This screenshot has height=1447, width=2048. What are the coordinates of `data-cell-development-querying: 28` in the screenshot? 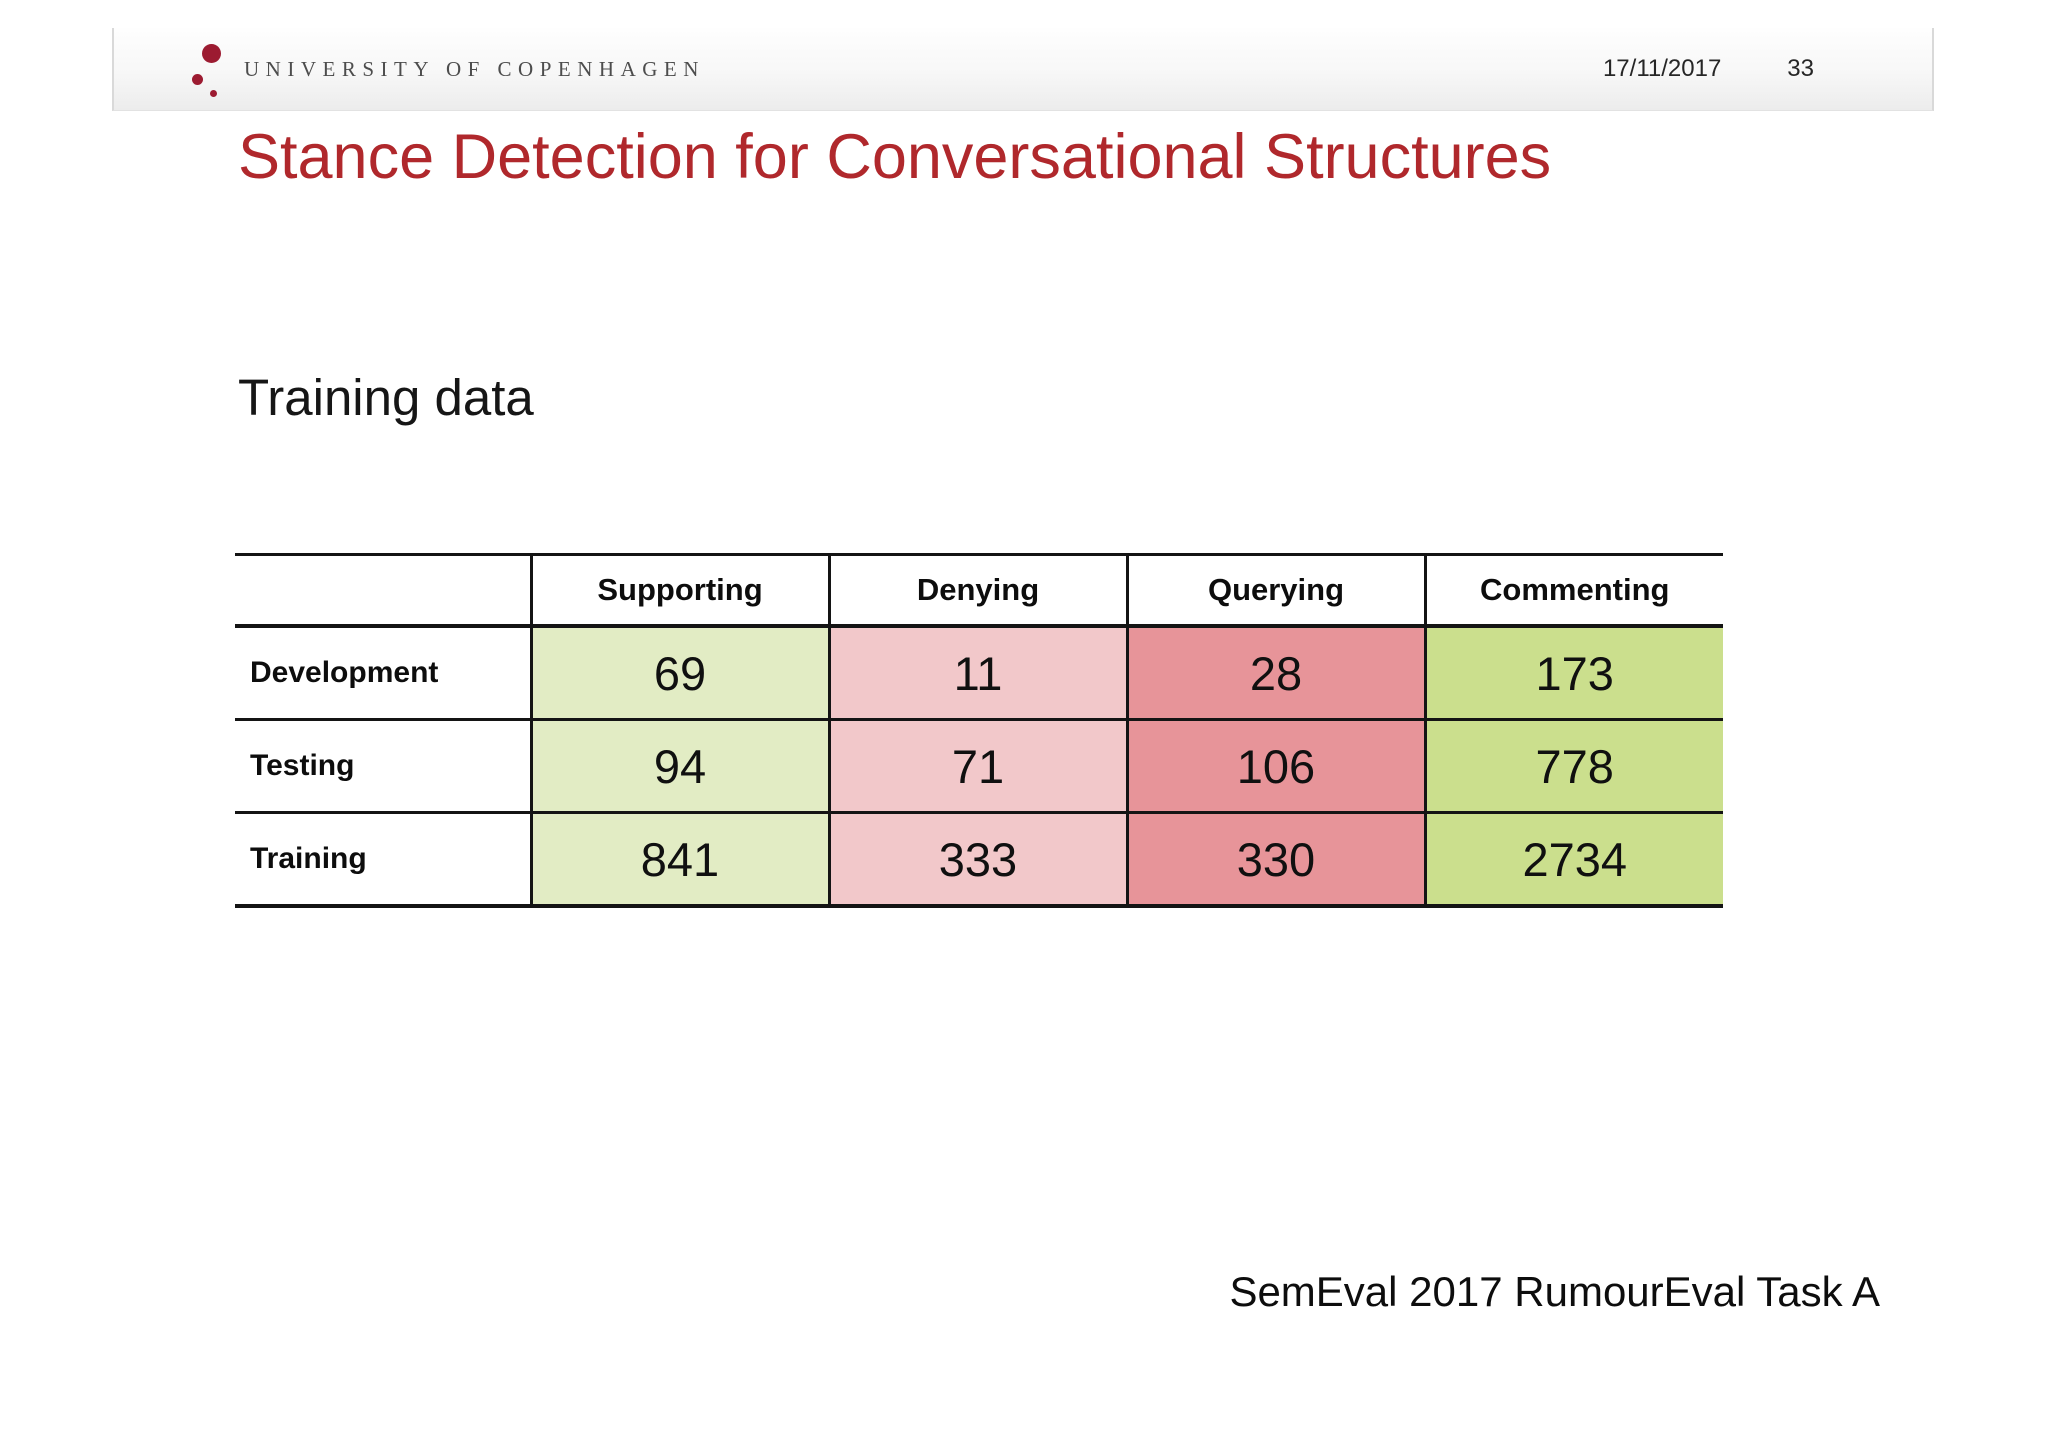 It's located at (1275, 673).